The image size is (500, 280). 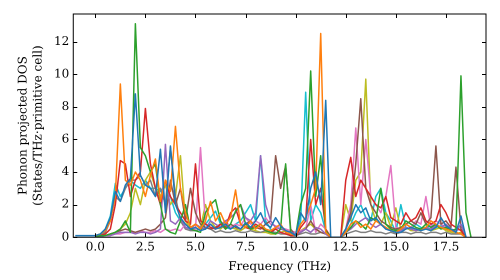 What do you see at coordinates (30, 125) in the screenshot?
I see `y-axis-title: Phonon projected DOS (States/THz·primitive cell)` at bounding box center [30, 125].